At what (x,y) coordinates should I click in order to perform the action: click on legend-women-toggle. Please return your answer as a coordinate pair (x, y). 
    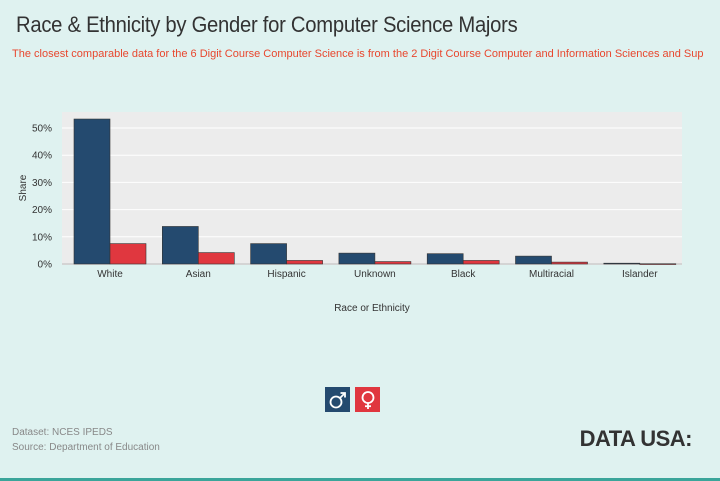
    Looking at the image, I should click on (367, 399).